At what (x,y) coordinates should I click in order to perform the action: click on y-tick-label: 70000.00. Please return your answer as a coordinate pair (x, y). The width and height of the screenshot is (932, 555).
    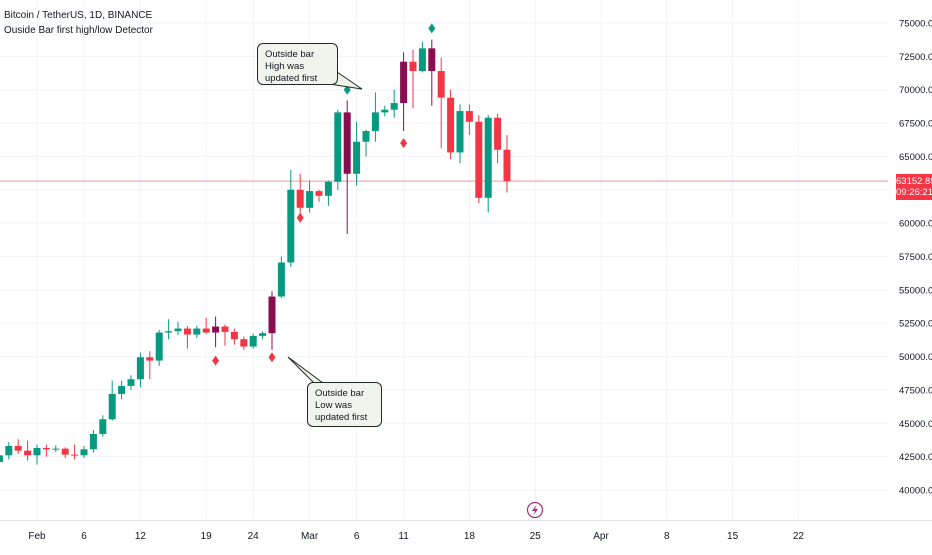
    Looking at the image, I should click on (915, 90).